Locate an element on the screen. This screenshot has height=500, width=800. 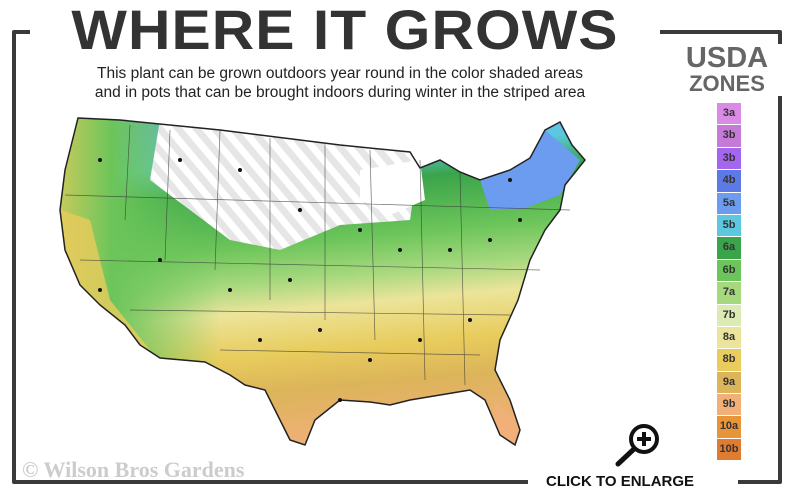
legend-zone-9a: 9a is located at coordinates (729, 383).